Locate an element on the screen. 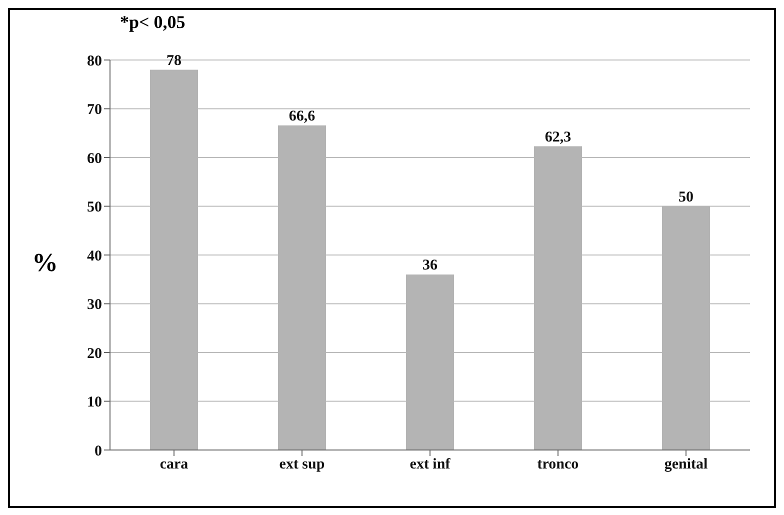 This screenshot has height=515, width=784. x-tick-label: genital is located at coordinates (686, 464).